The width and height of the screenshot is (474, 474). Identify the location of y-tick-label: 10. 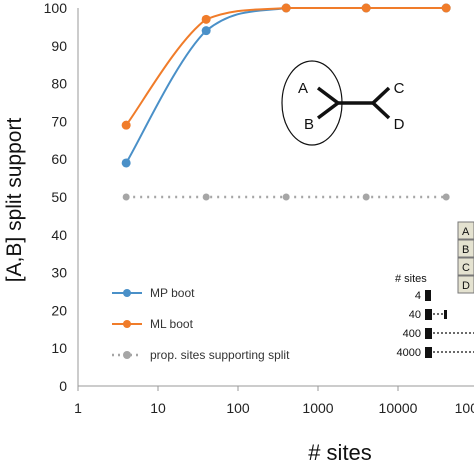
(59, 348).